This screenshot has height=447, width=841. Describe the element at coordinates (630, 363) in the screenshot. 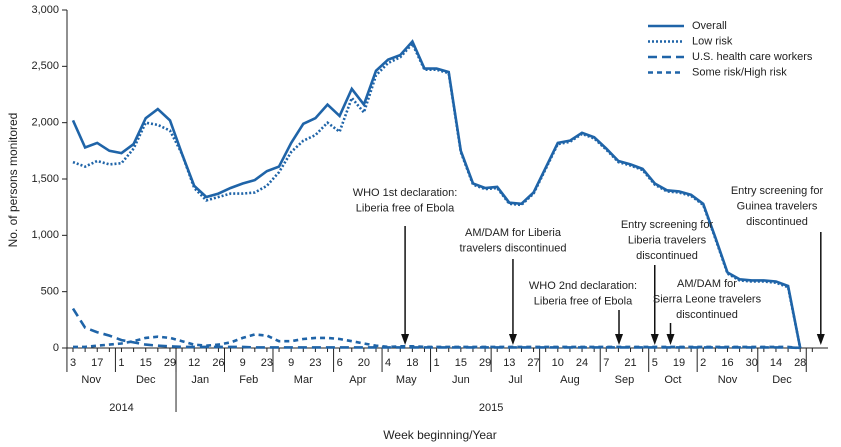

I see `x-tick-label: 21` at that location.